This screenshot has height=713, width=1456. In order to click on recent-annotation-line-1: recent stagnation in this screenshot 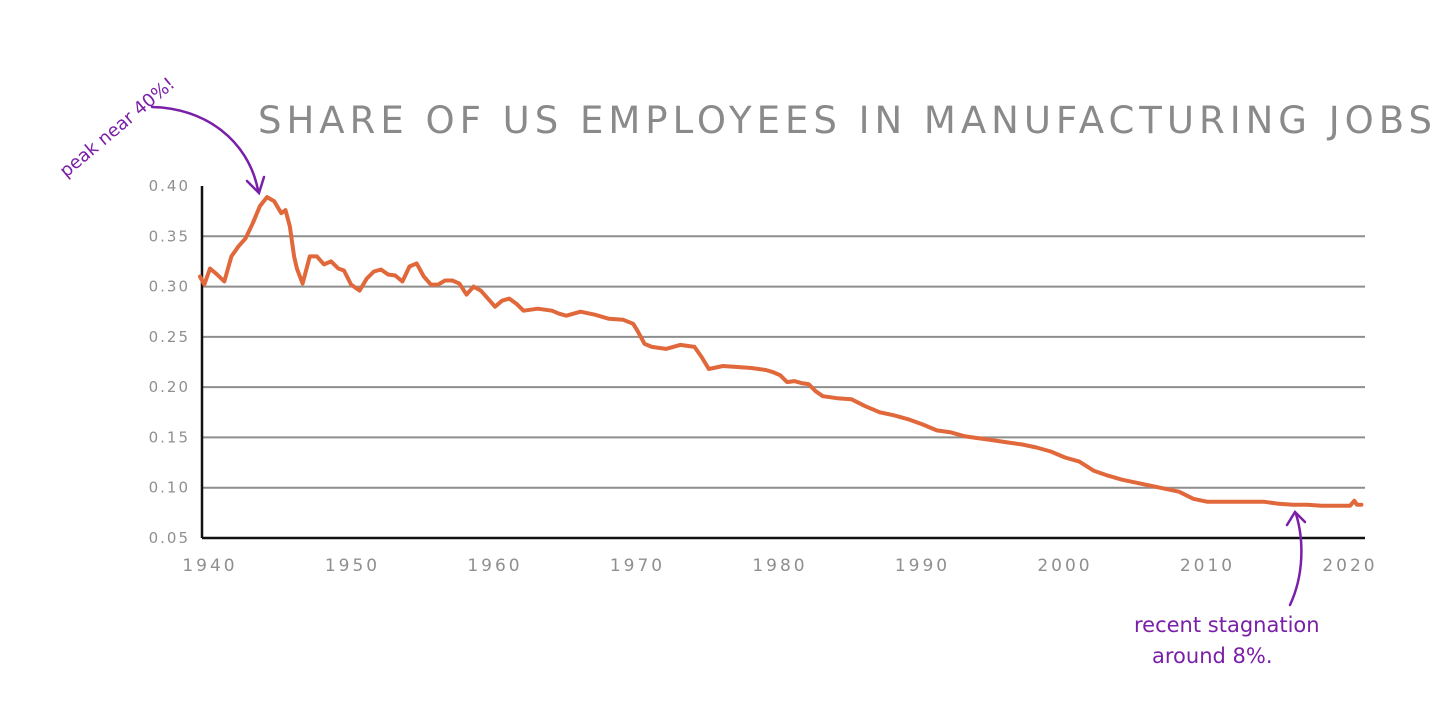, I will do `click(1227, 625)`.